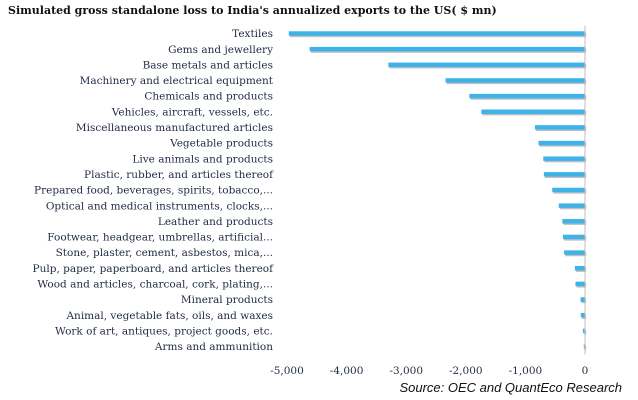  What do you see at coordinates (429, 371) in the screenshot?
I see `x-tick-labels: -5,000 -4,000 -3,000 -2,000 -1,000 0` at bounding box center [429, 371].